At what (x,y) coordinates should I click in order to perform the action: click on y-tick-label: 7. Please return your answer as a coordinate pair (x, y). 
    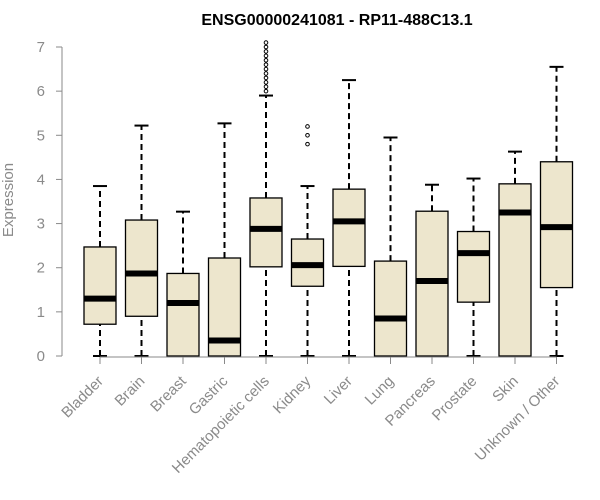
    Looking at the image, I should click on (41, 47).